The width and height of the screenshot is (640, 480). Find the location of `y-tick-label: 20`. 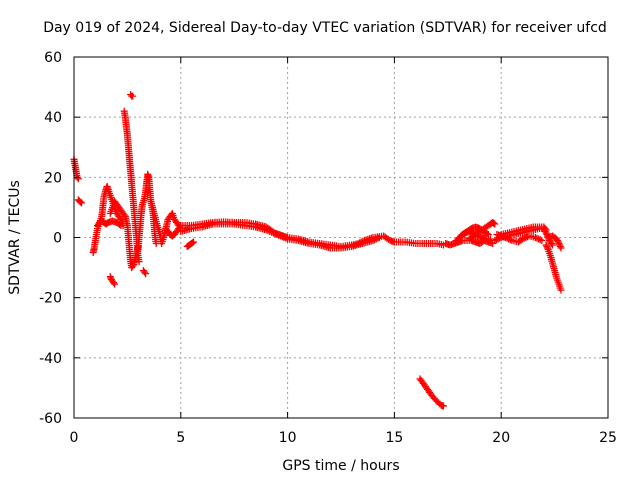

y-tick-label: 20 is located at coordinates (53, 178).